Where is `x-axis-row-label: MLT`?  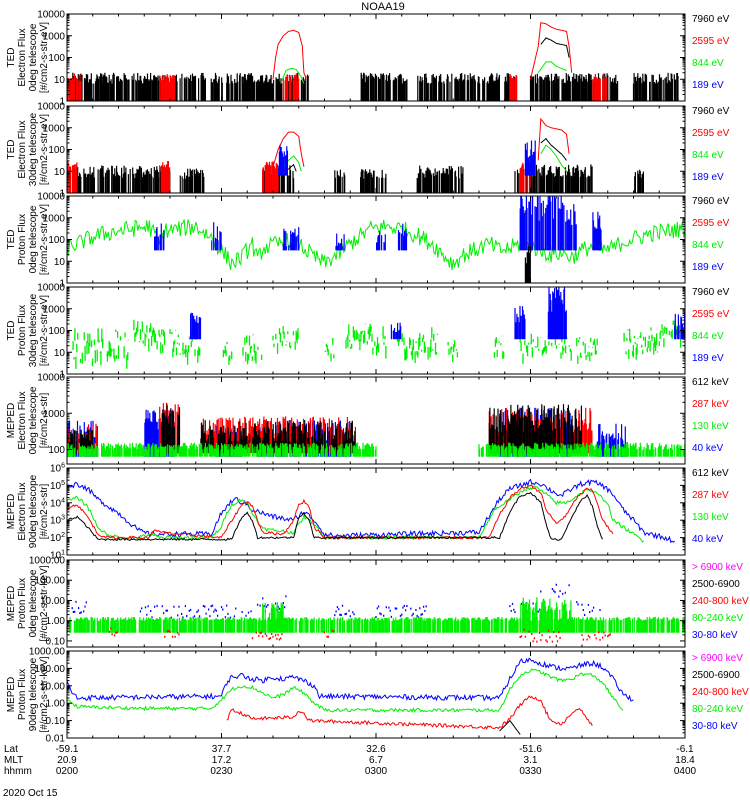 x-axis-row-label: MLT is located at coordinates (13, 760).